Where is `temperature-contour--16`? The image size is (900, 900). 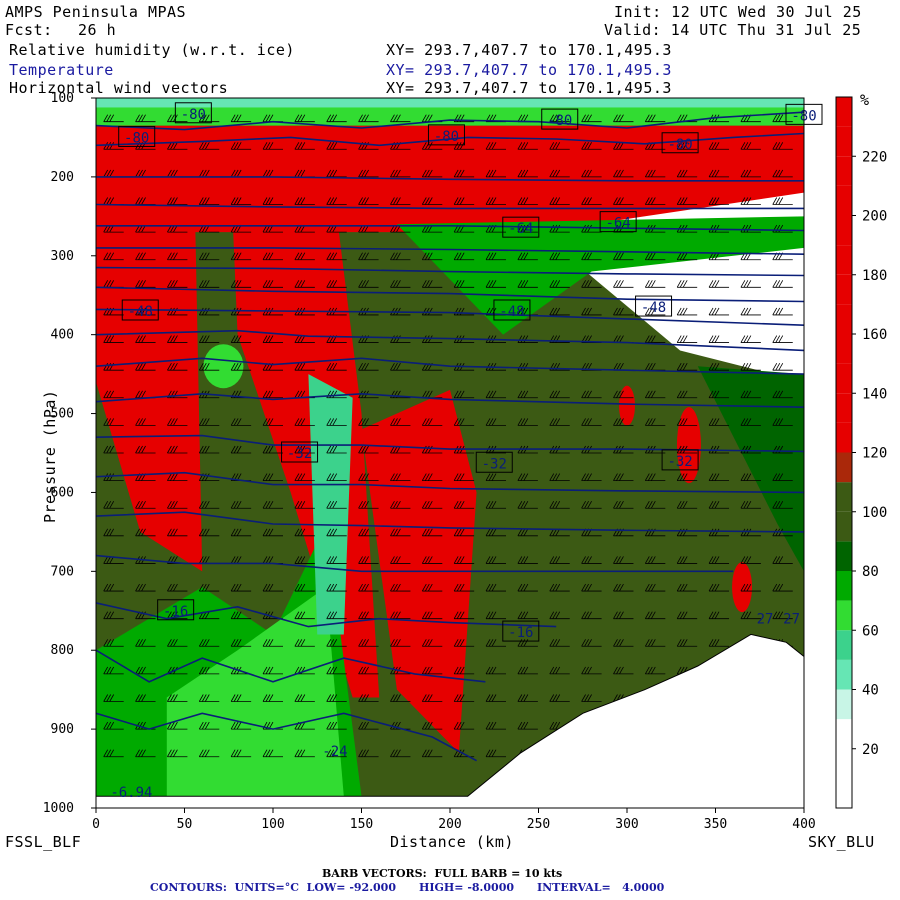
temperature-contour--16 is located at coordinates (326, 615).